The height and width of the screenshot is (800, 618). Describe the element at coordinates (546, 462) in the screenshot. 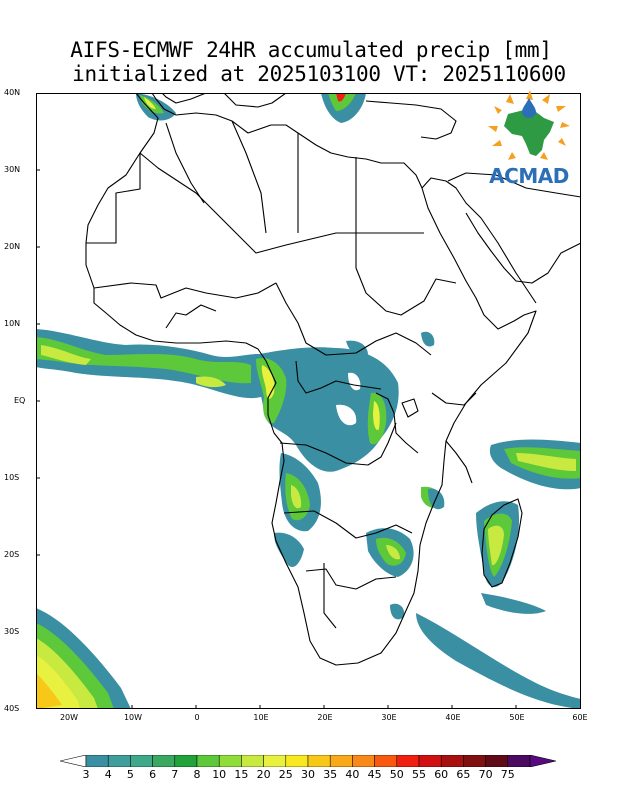

I see `precip-area-indian-ocean` at that location.